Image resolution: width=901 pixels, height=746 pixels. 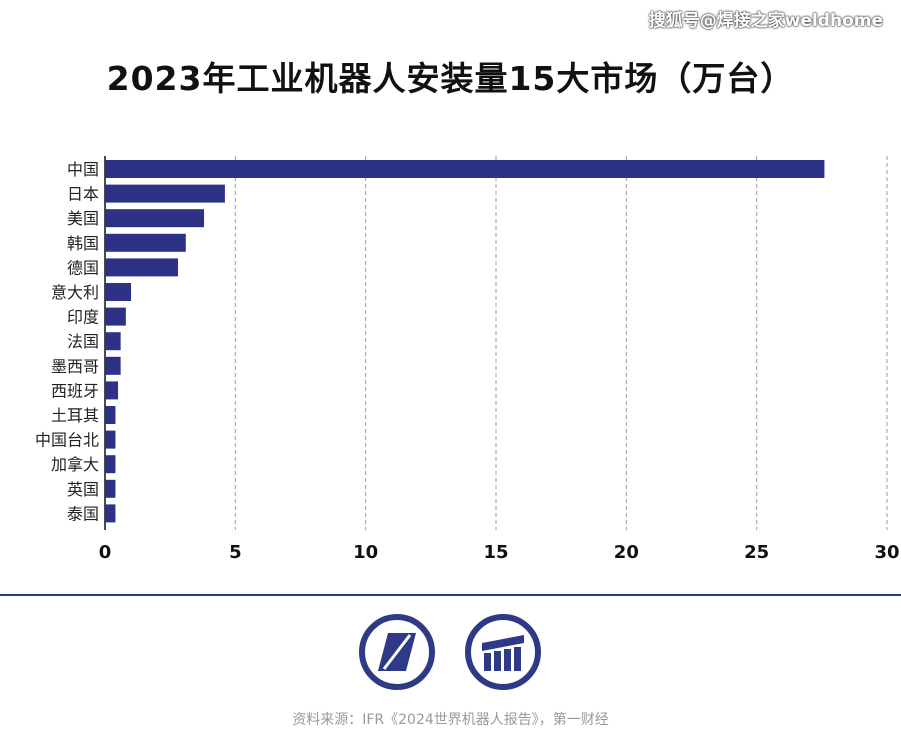 I want to click on category-label: 韩国, so click(x=83, y=243).